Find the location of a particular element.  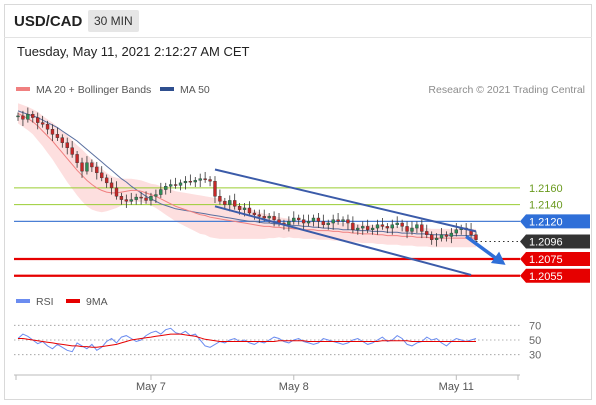

rsi-tick-70: 70 is located at coordinates (535, 326).